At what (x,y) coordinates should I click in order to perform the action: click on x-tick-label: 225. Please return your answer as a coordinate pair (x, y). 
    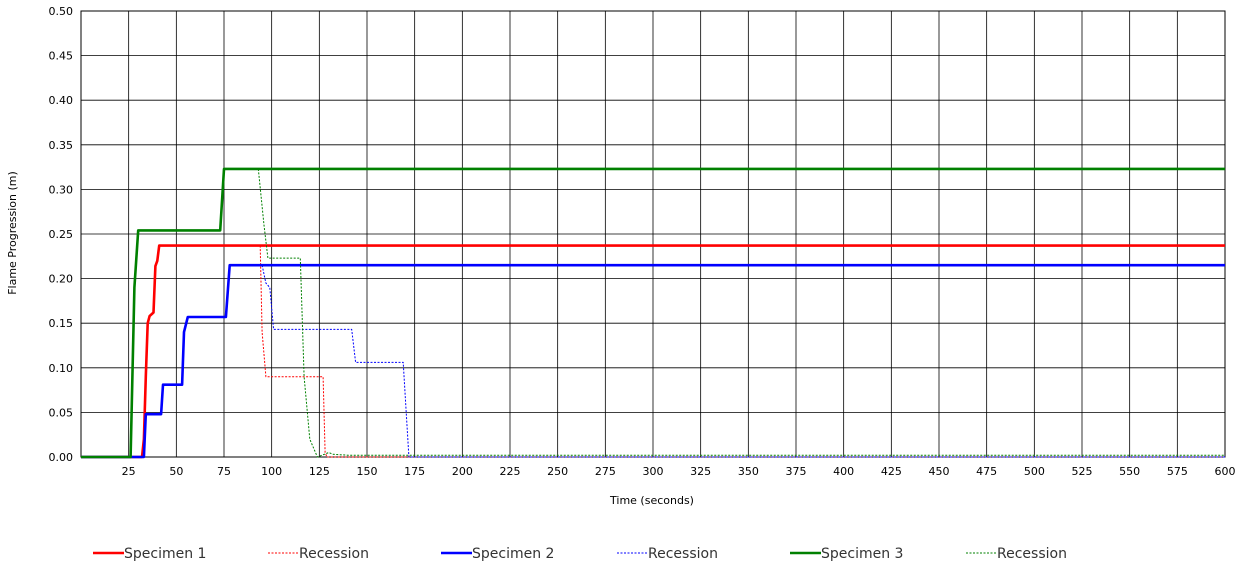
    Looking at the image, I should click on (510, 471).